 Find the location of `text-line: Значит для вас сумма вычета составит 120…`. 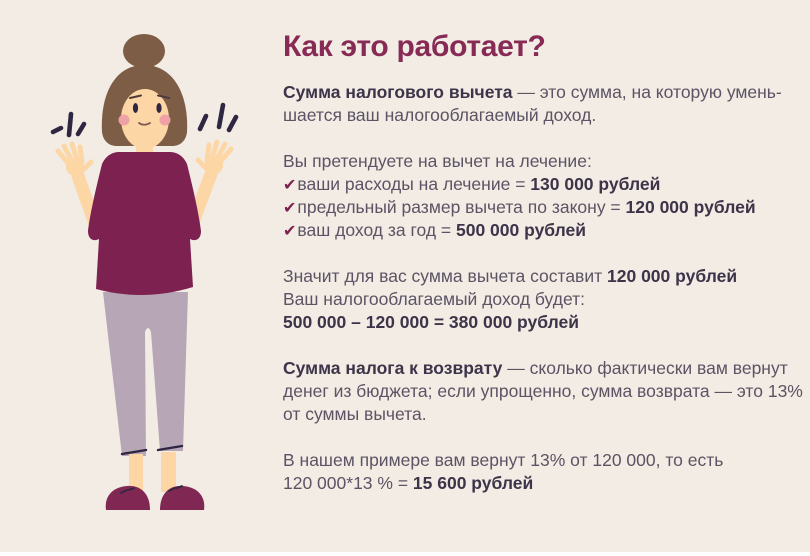

text-line: Значит для вас сумма вычета составит 120… is located at coordinates (544, 276).